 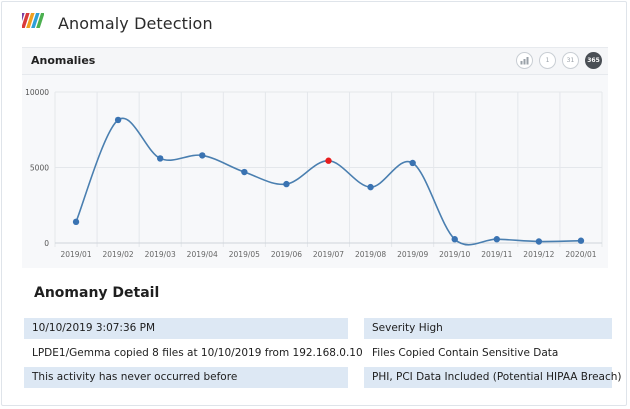 I want to click on x-tick-label: 2019/04, so click(x=202, y=254).